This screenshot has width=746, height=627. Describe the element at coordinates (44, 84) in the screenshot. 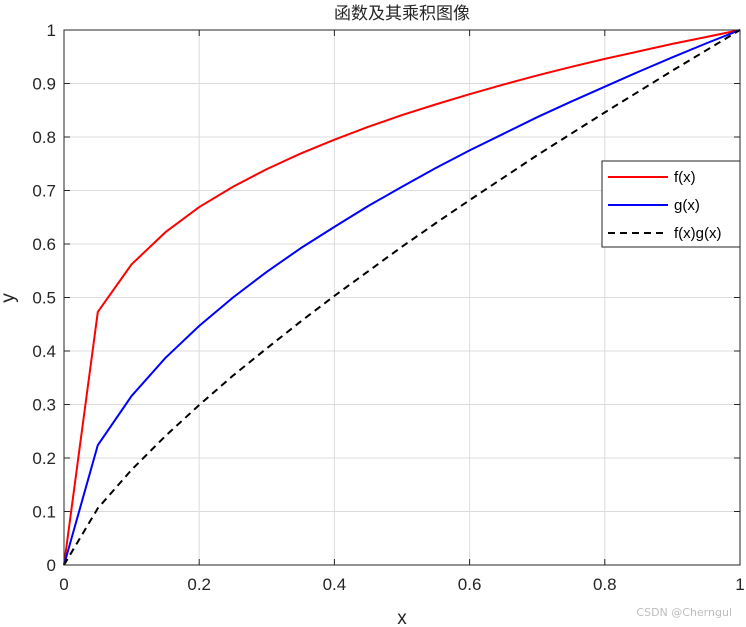

I see `y-tick-label: 0.9` at that location.